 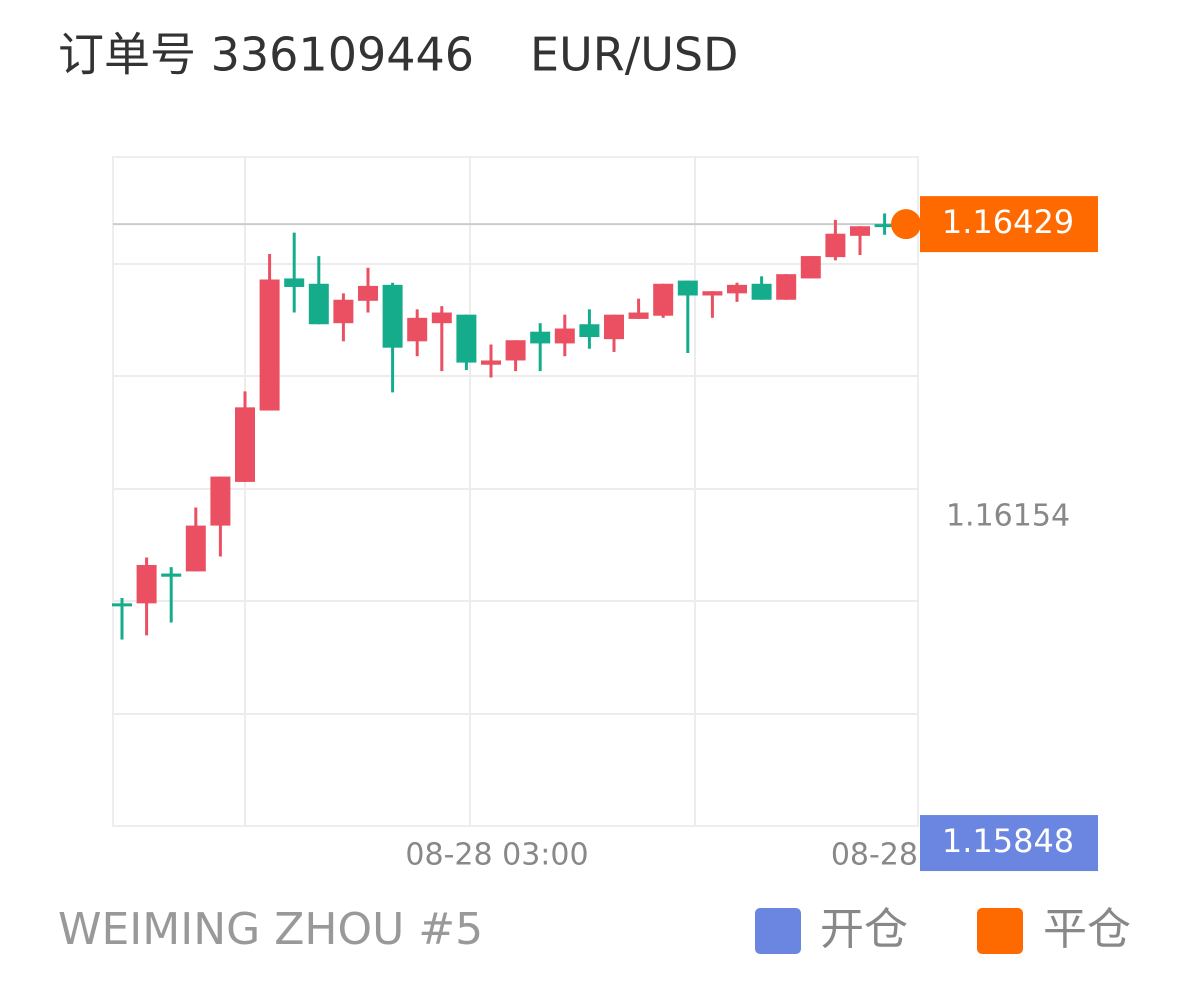 What do you see at coordinates (266, 55) in the screenshot?
I see `order-number: 订单号 336109446` at bounding box center [266, 55].